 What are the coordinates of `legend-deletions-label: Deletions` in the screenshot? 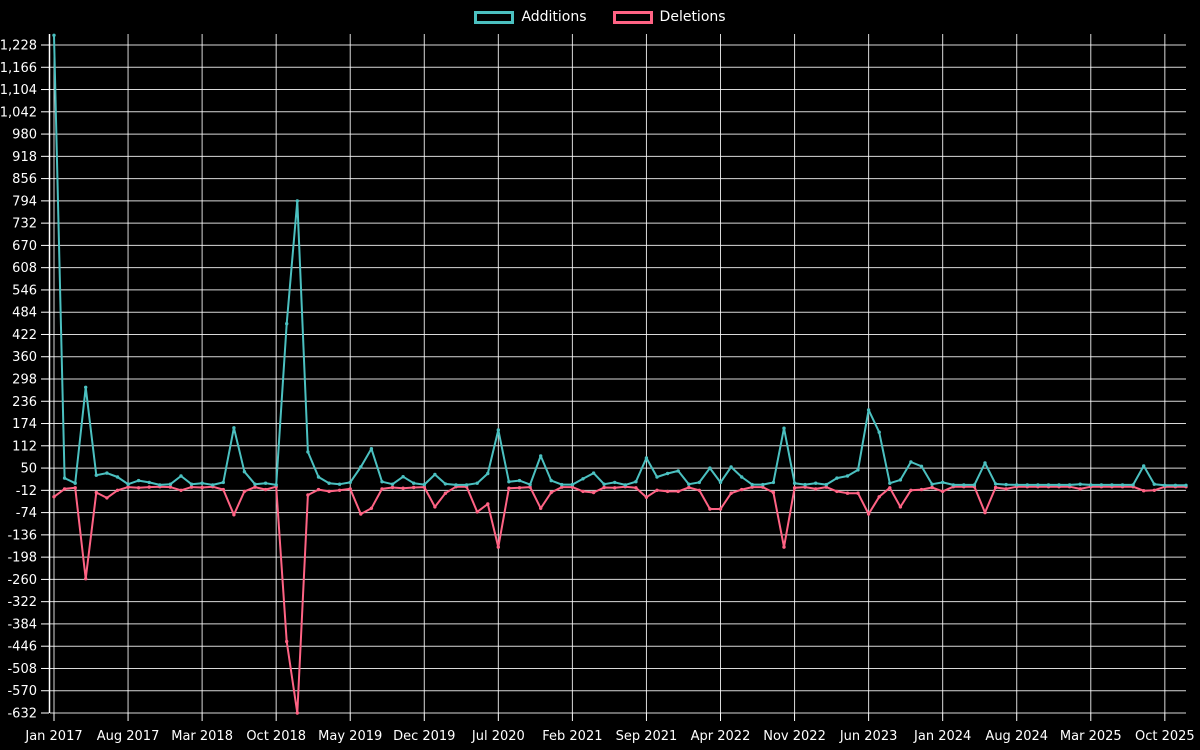 It's located at (692, 17).